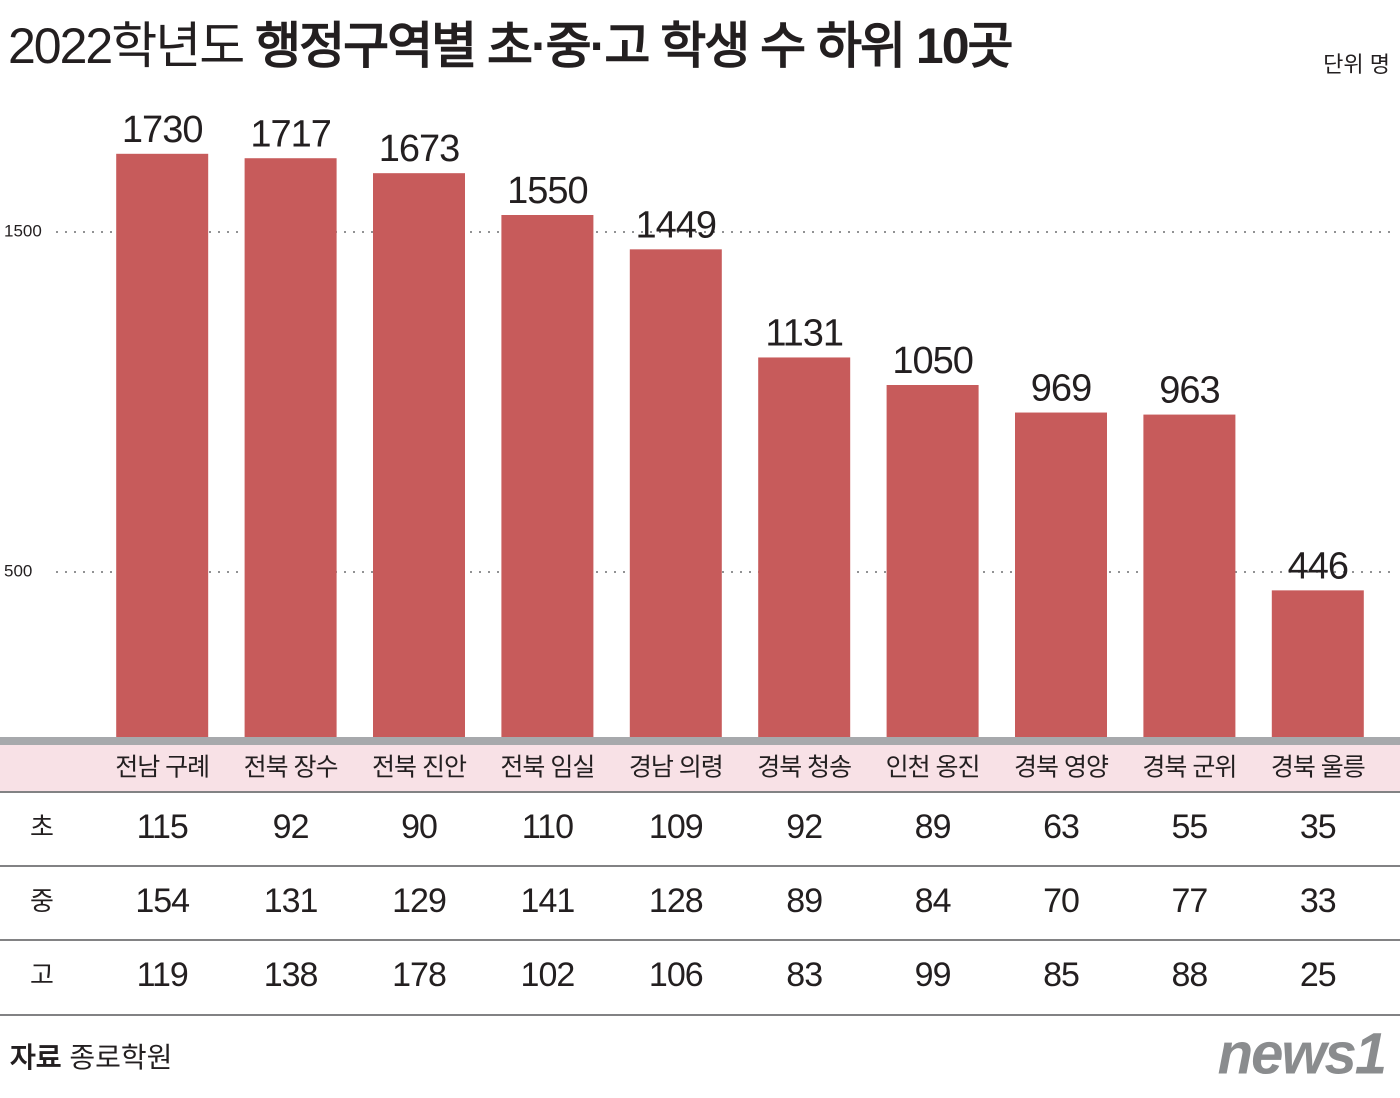 The height and width of the screenshot is (1098, 1400). I want to click on row-label: 중, so click(42, 901).